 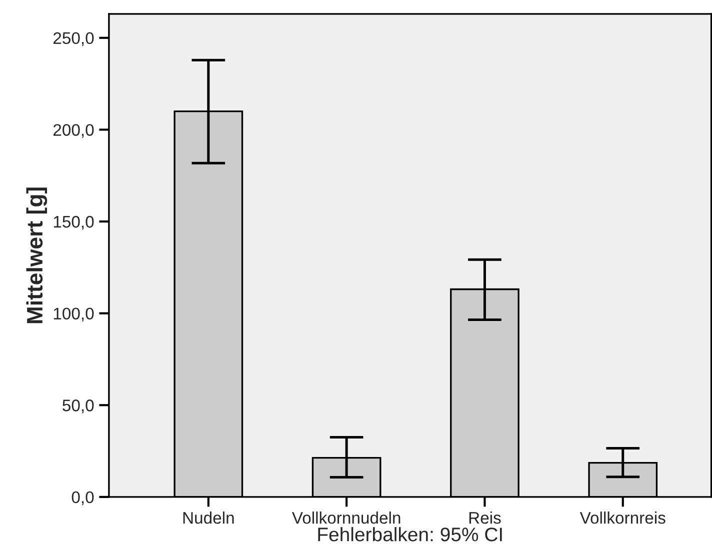 What do you see at coordinates (346, 518) in the screenshot?
I see `x-tick-label: Vollkornnudeln` at bounding box center [346, 518].